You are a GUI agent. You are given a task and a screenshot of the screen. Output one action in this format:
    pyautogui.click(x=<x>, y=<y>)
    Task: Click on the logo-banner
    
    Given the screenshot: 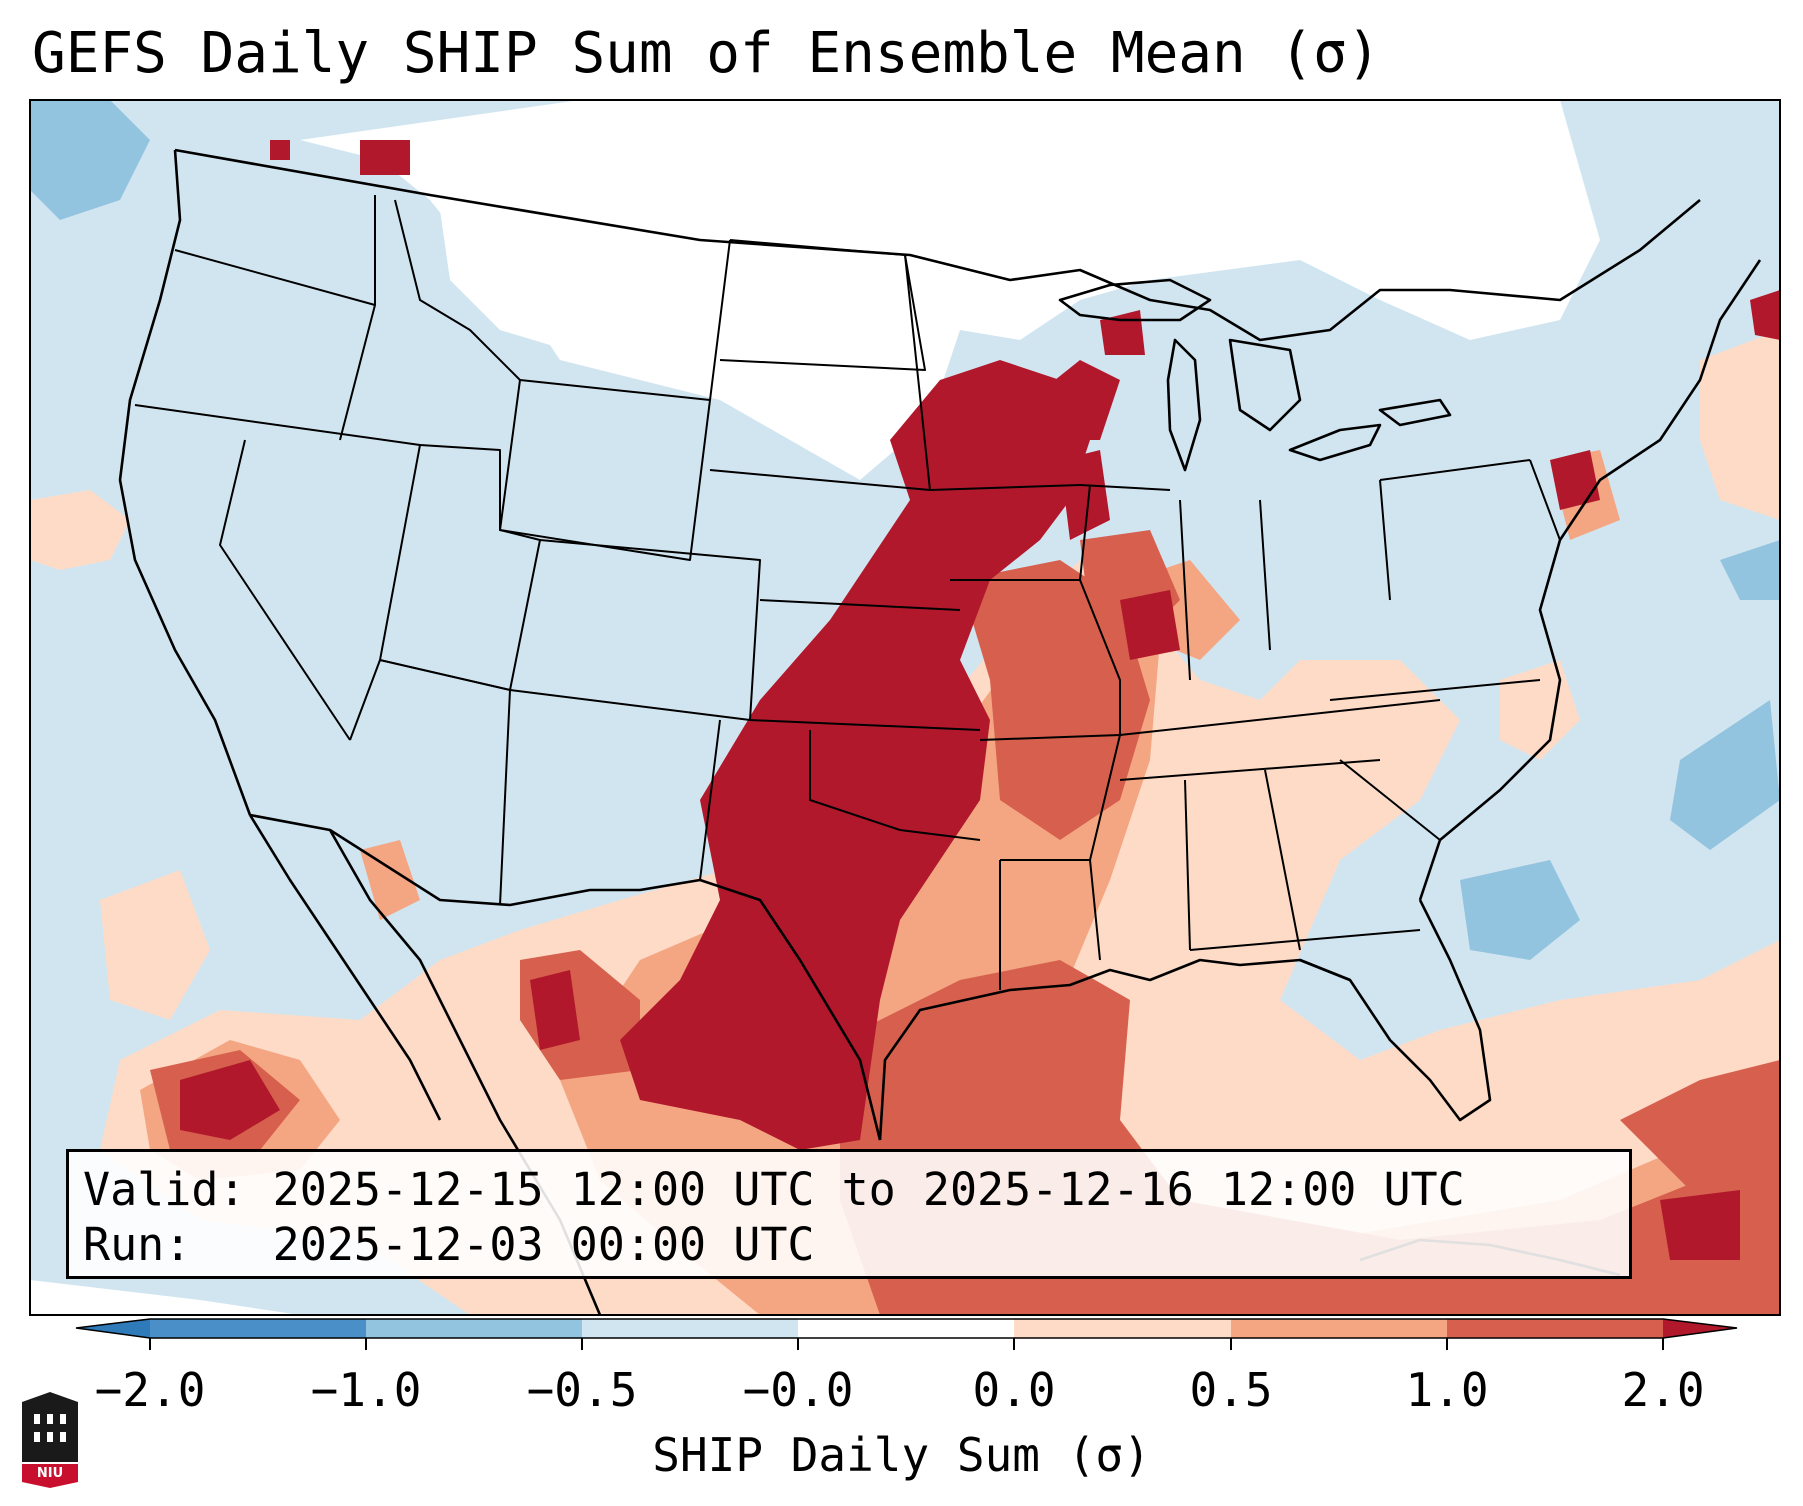 What is the action you would take?
    pyautogui.click(x=50, y=1476)
    